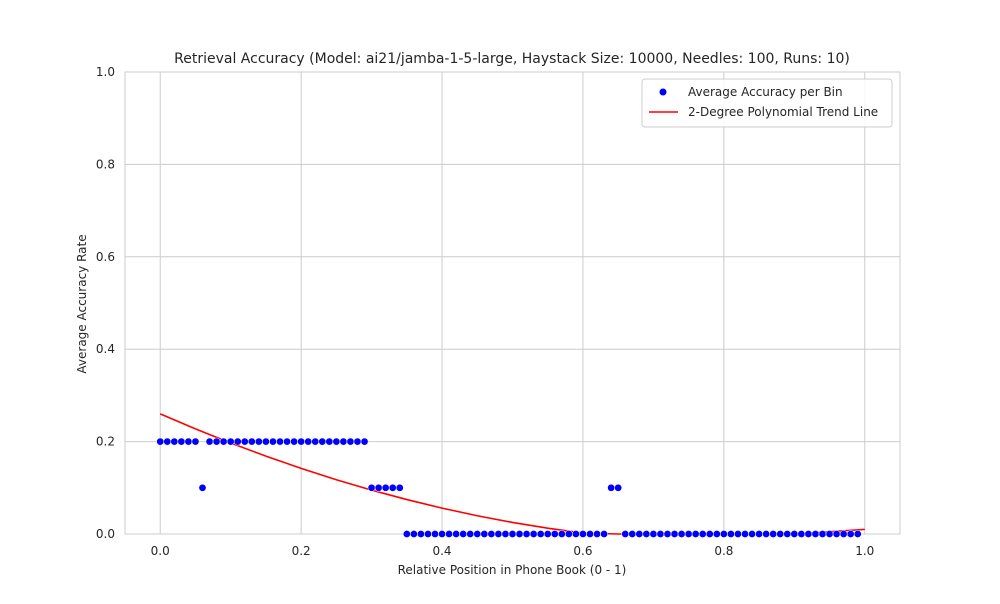 This screenshot has width=1000, height=604. Describe the element at coordinates (105, 303) in the screenshot. I see `y-axis-ticks: 0.0 0.2 0.4 0.6 0.8 1.0` at that location.